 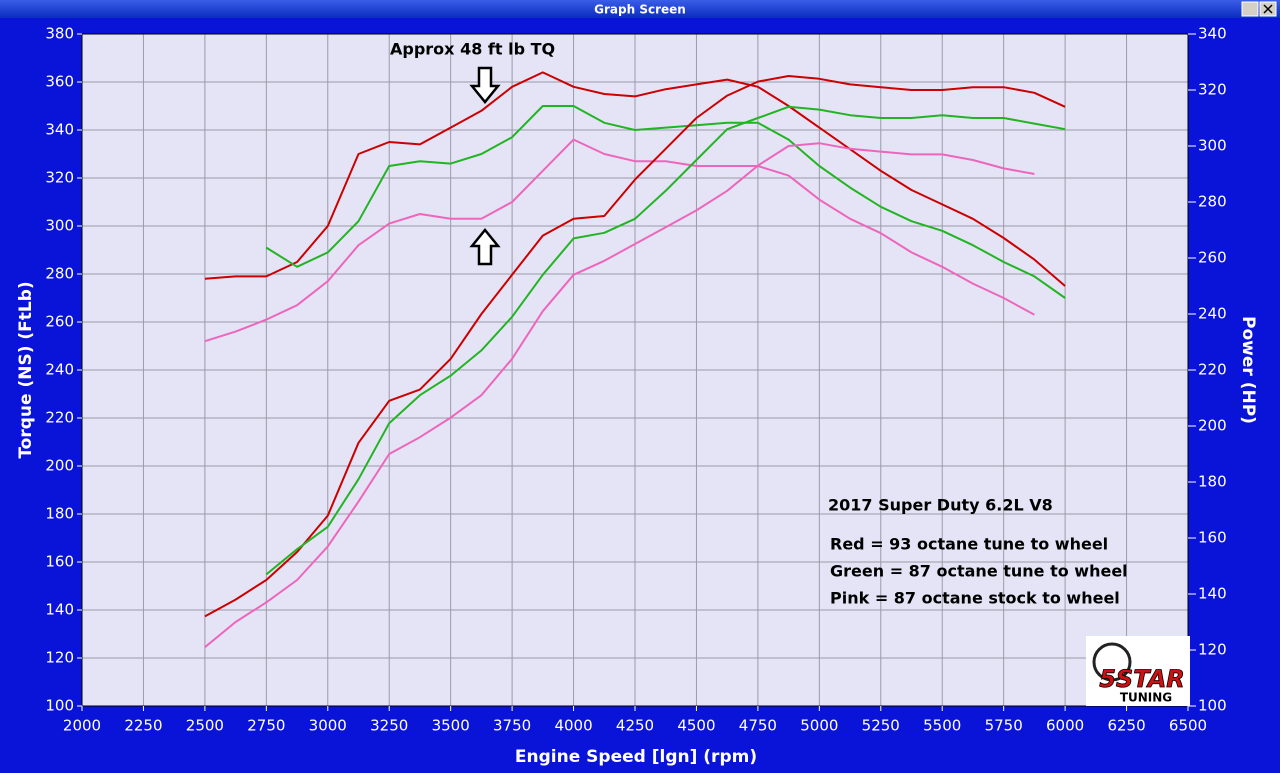 What do you see at coordinates (82, 726) in the screenshot?
I see `x-tick-label: 2000` at bounding box center [82, 726].